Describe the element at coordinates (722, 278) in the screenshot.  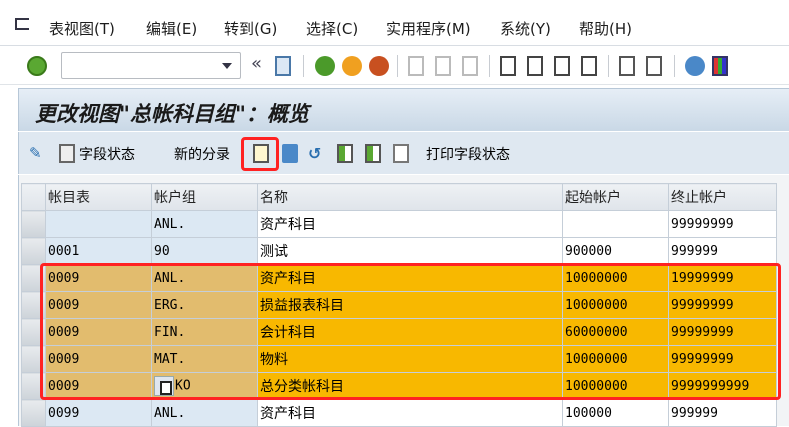
I see `cell-to: 19999999` at that location.